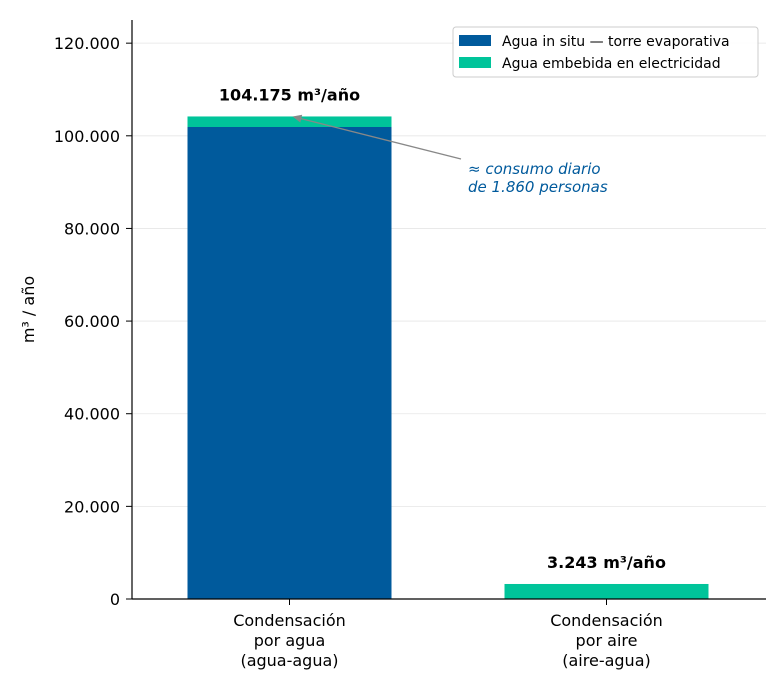 The height and width of the screenshot is (691, 775). Describe the element at coordinates (289, 94) in the screenshot. I see `total-value-label: 104.175 m³/año` at that location.